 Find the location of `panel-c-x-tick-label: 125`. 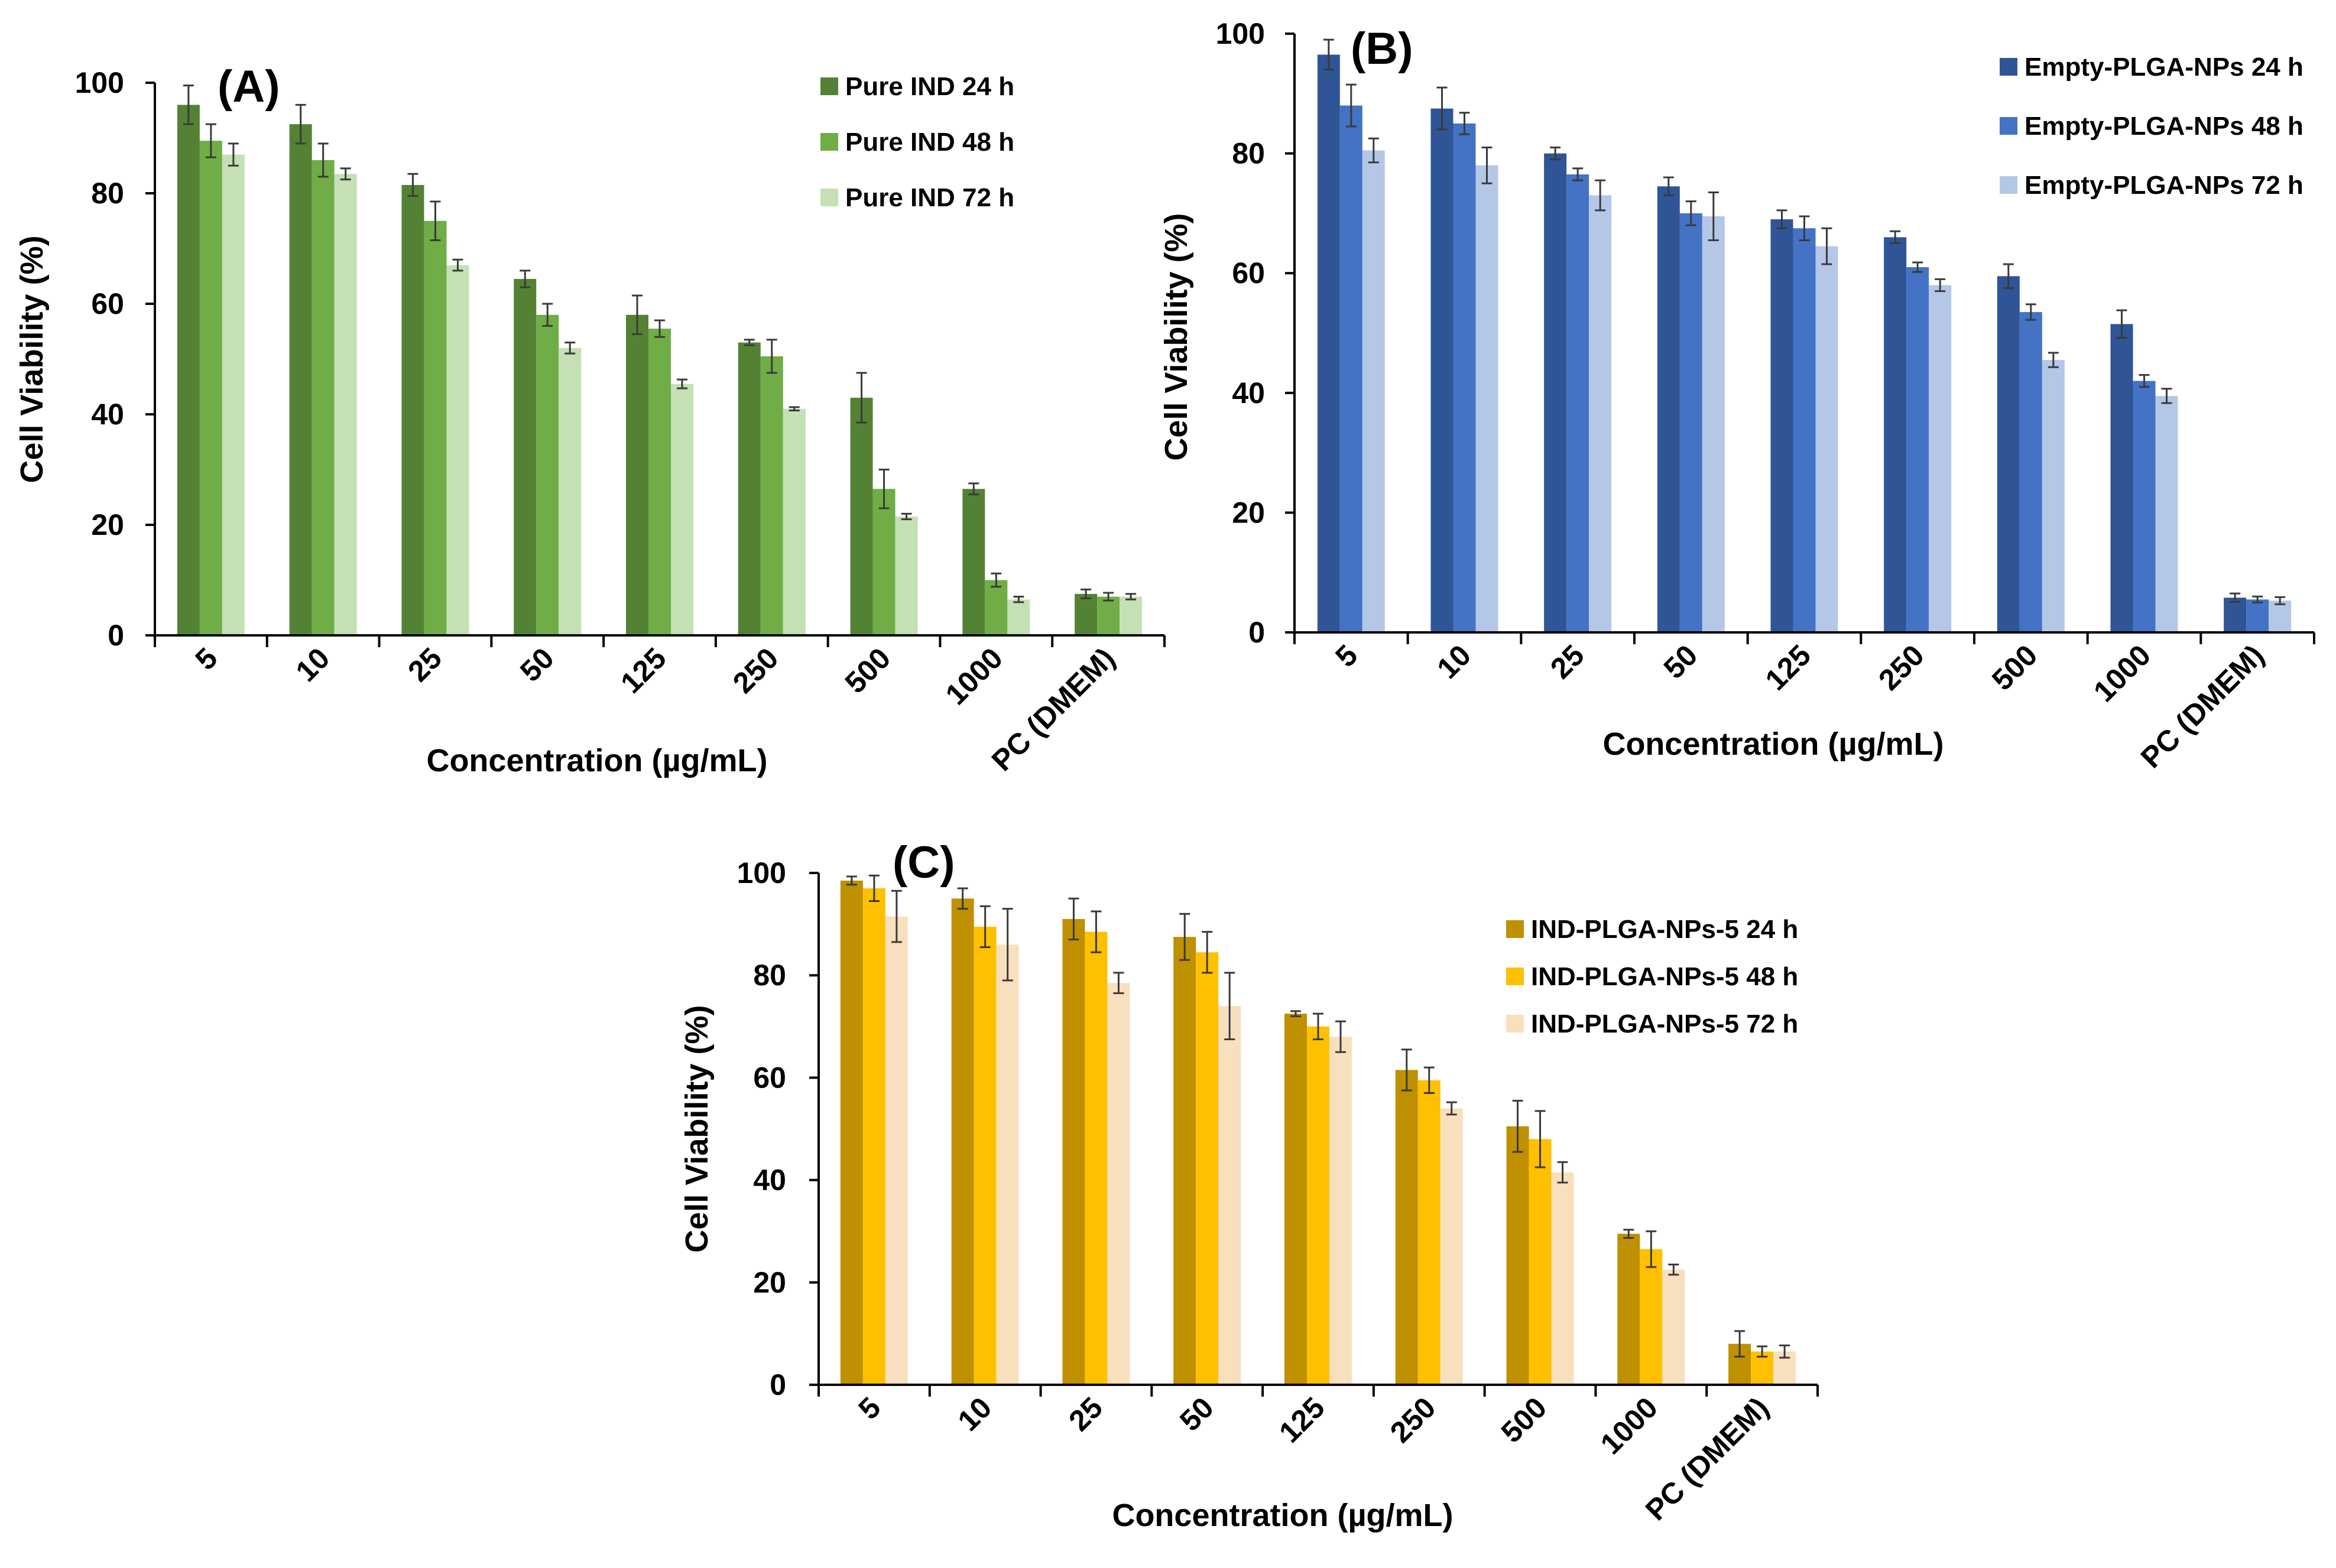

panel-c-x-tick-label: 125 is located at coordinates (1302, 1420).